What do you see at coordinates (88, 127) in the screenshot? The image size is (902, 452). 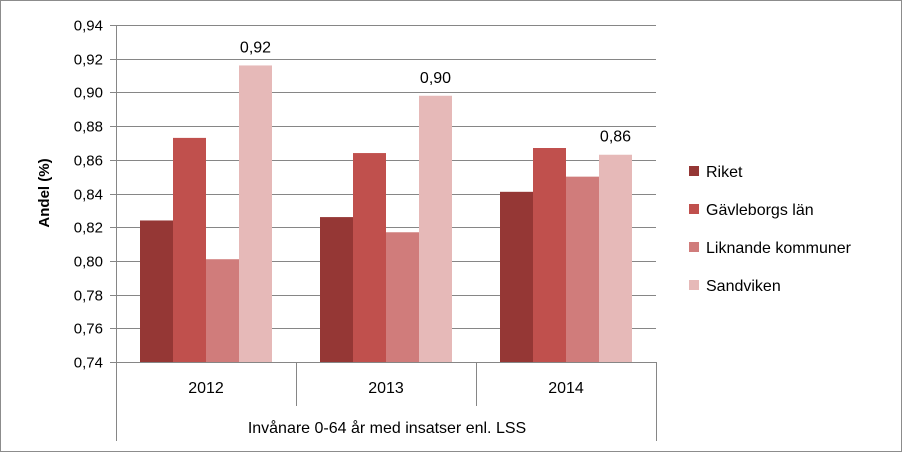 I see `y-tick-label: 0,88` at bounding box center [88, 127].